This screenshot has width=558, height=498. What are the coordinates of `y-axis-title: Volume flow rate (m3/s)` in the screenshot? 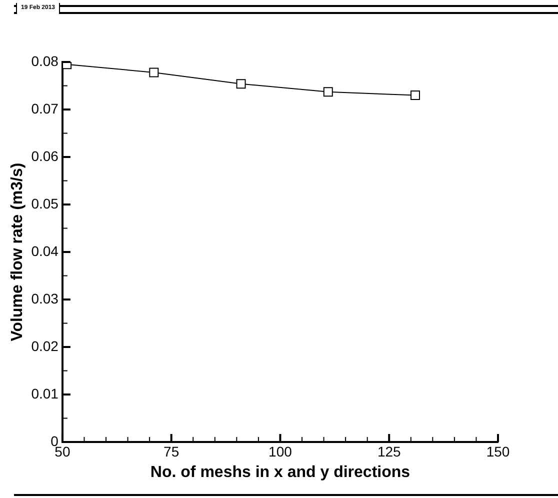 It's located at (17, 252).